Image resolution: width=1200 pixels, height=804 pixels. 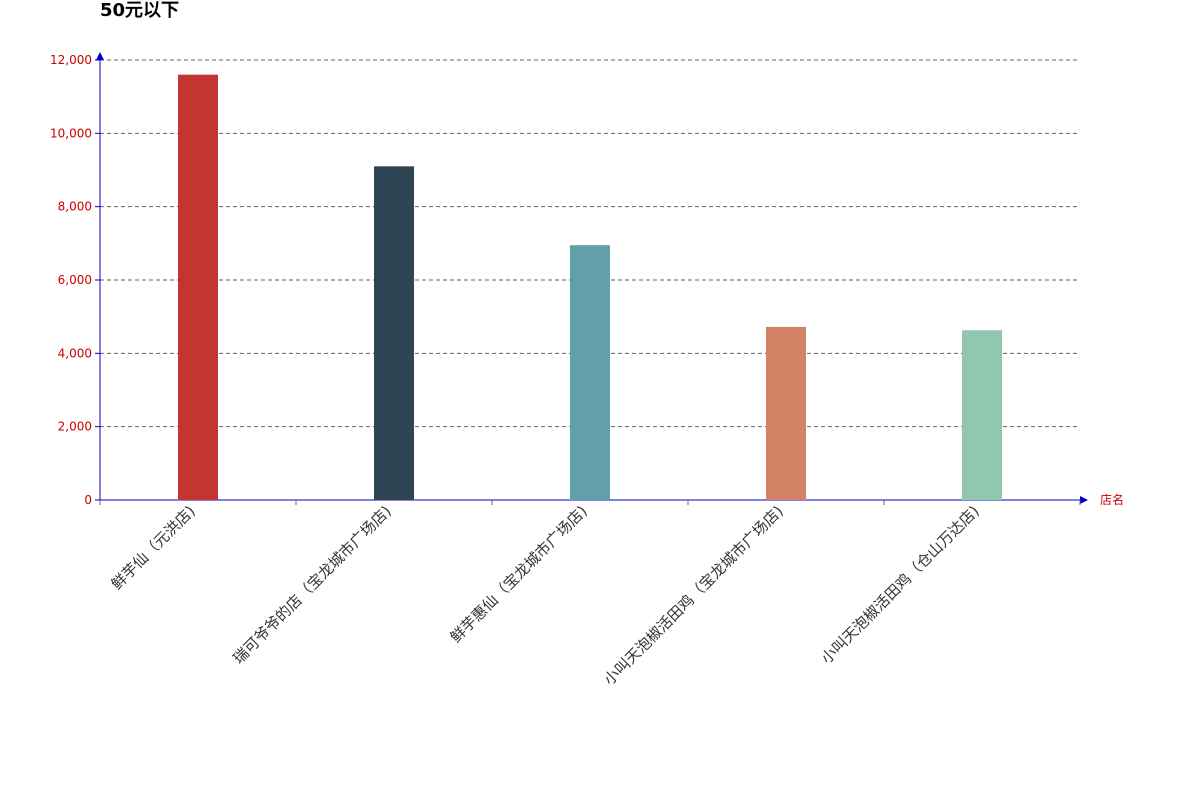 What do you see at coordinates (693, 595) in the screenshot?
I see `x-tick-label: 小叫天泡椒活田鸡（宝龙城市广场店)` at bounding box center [693, 595].